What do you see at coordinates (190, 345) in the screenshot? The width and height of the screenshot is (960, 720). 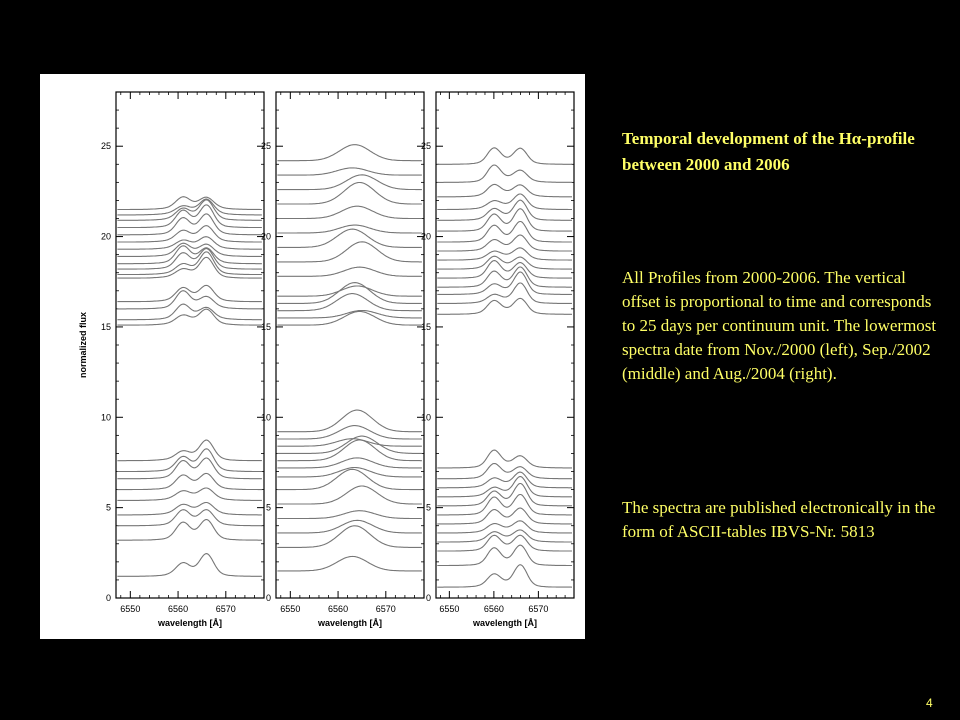 I see `panel-frame-left` at bounding box center [190, 345].